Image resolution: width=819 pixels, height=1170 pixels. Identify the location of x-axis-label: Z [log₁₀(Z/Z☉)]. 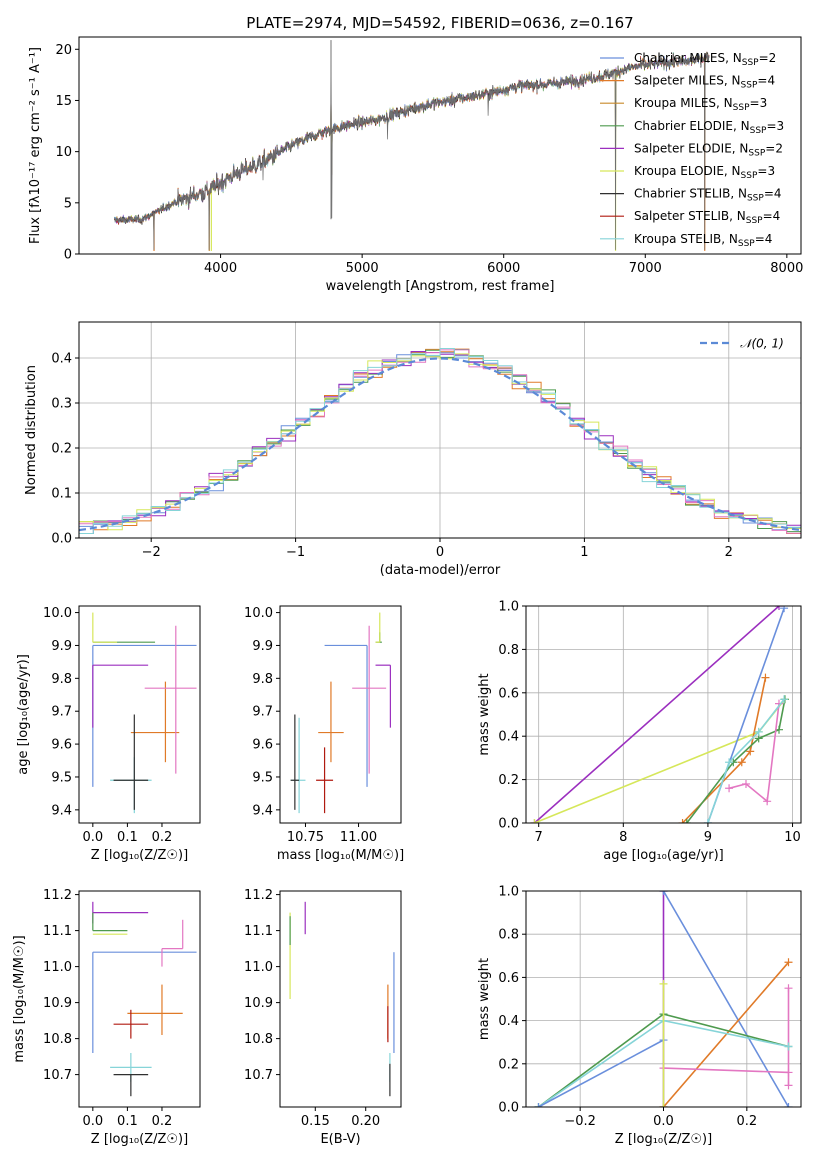
(139, 1139).